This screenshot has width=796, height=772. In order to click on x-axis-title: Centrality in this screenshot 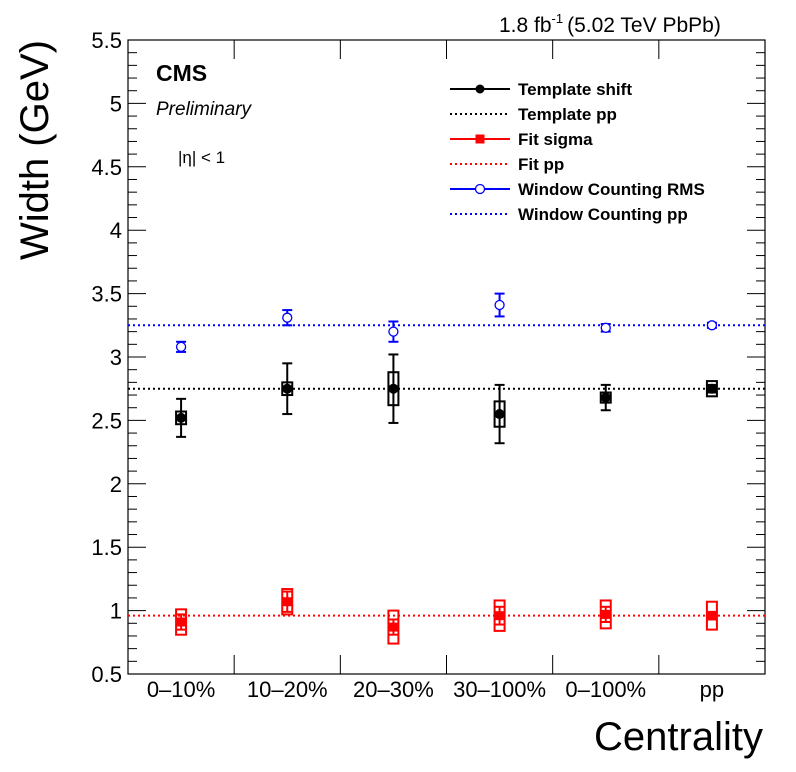, I will do `click(678, 737)`.